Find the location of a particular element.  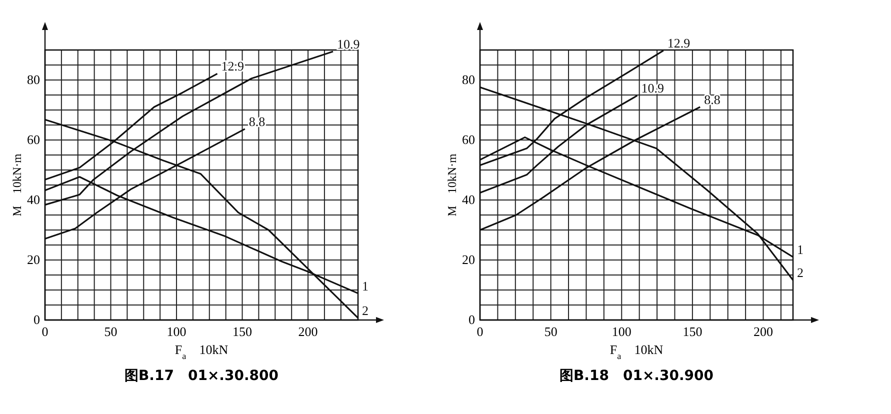

series-label: 10.9 is located at coordinates (348, 44).